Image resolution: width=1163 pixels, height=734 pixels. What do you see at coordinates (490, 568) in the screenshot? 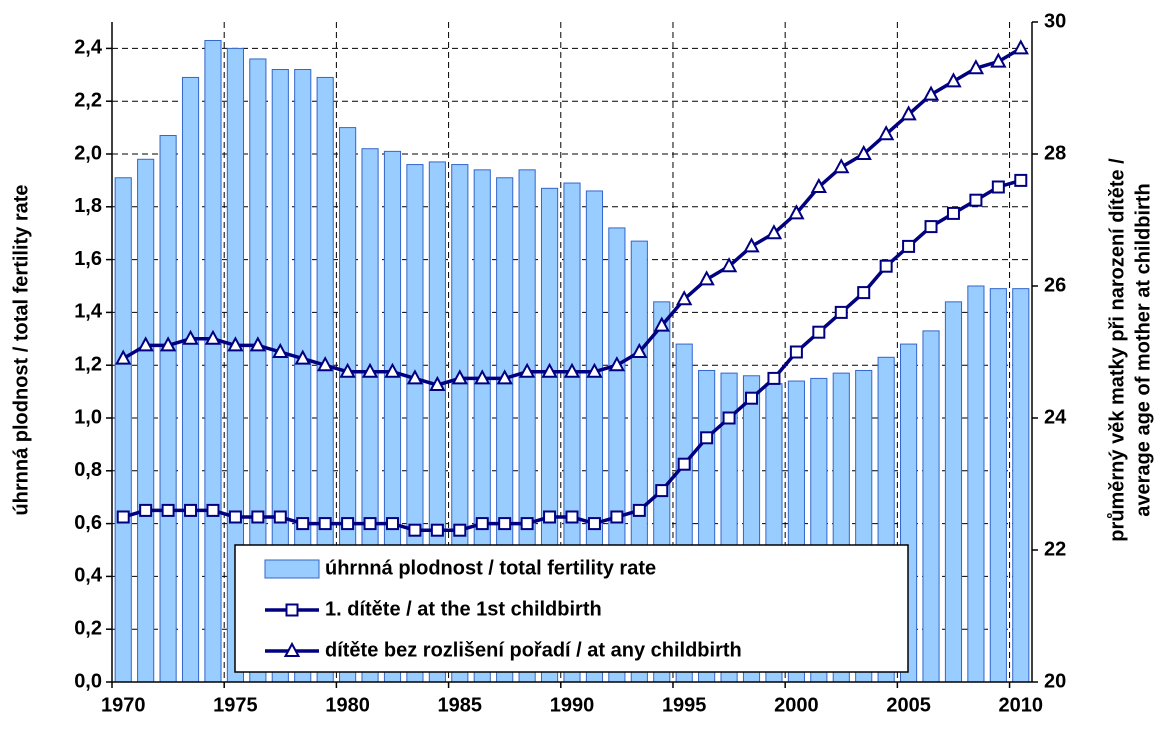
I see `legend-label: úhrnná plodnost / total fertility rate` at bounding box center [490, 568].